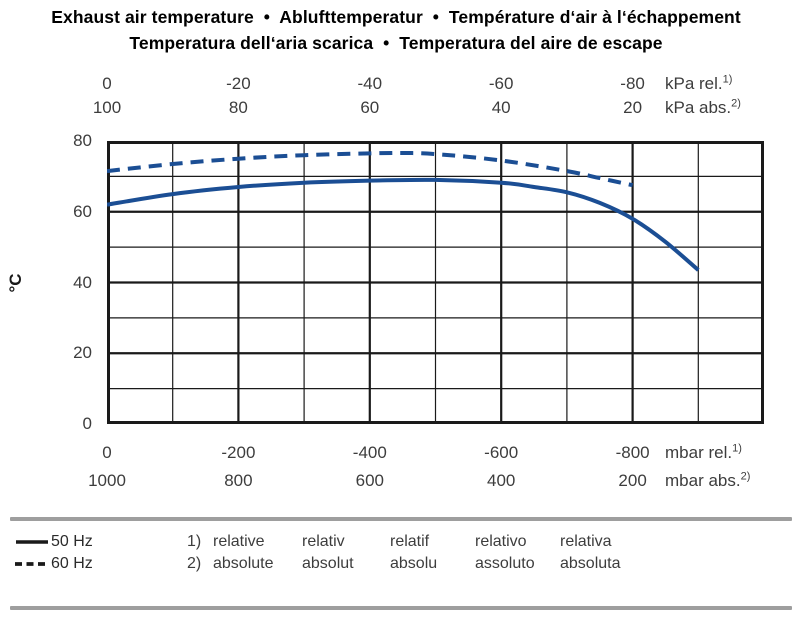 Image resolution: width=792 pixels, height=633 pixels. I want to click on footnote-term: relativa, so click(586, 541).